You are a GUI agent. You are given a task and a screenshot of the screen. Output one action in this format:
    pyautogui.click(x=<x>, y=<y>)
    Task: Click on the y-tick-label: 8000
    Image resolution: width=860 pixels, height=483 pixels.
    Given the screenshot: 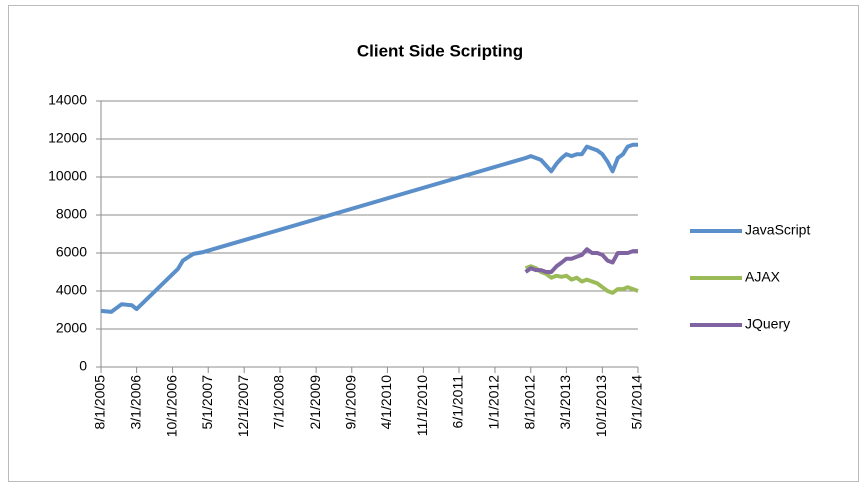 What is the action you would take?
    pyautogui.click(x=71, y=214)
    